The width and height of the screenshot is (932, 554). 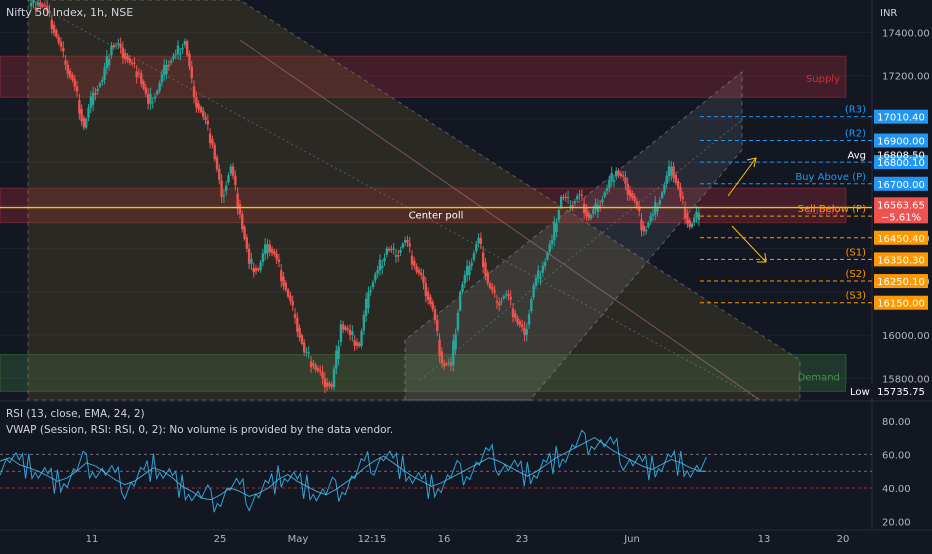 What do you see at coordinates (220, 539) in the screenshot?
I see `time-tick: 25` at bounding box center [220, 539].